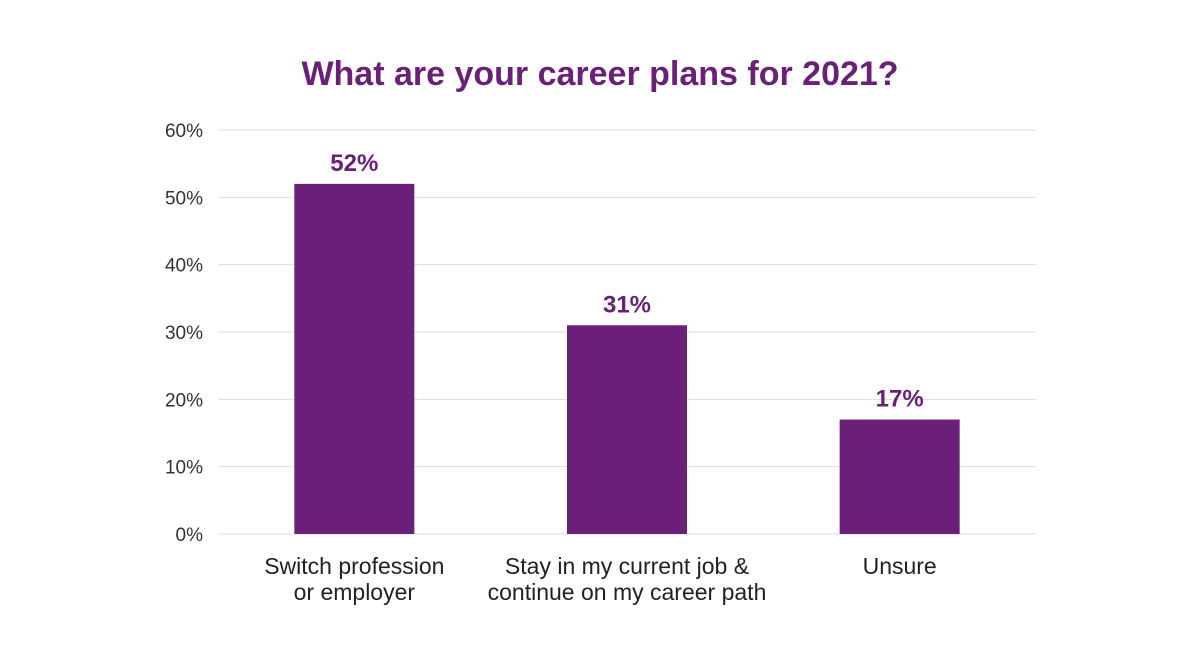 The image size is (1200, 658). Describe the element at coordinates (184, 266) in the screenshot. I see `y-tick-label: 40%` at that location.